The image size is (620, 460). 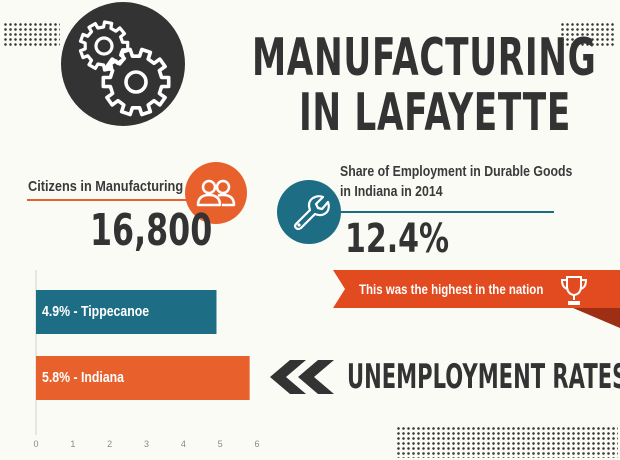 What do you see at coordinates (83, 377) in the screenshot?
I see `bar-label-indiana: 5.8% - Indiana` at bounding box center [83, 377].